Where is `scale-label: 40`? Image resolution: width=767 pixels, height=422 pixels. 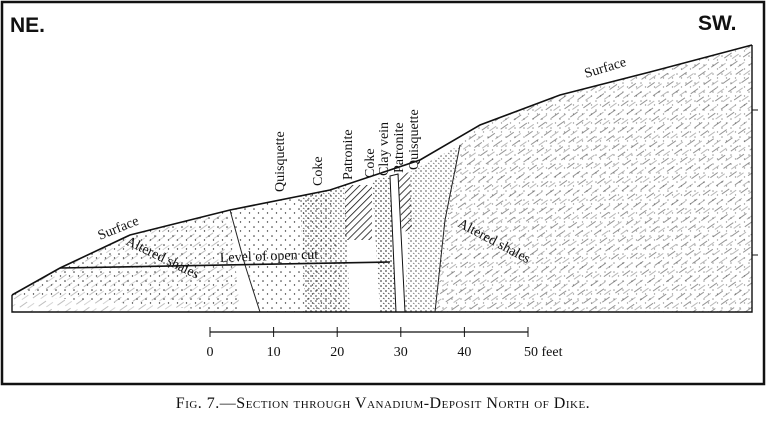
scale-label: 40 is located at coordinates (464, 352).